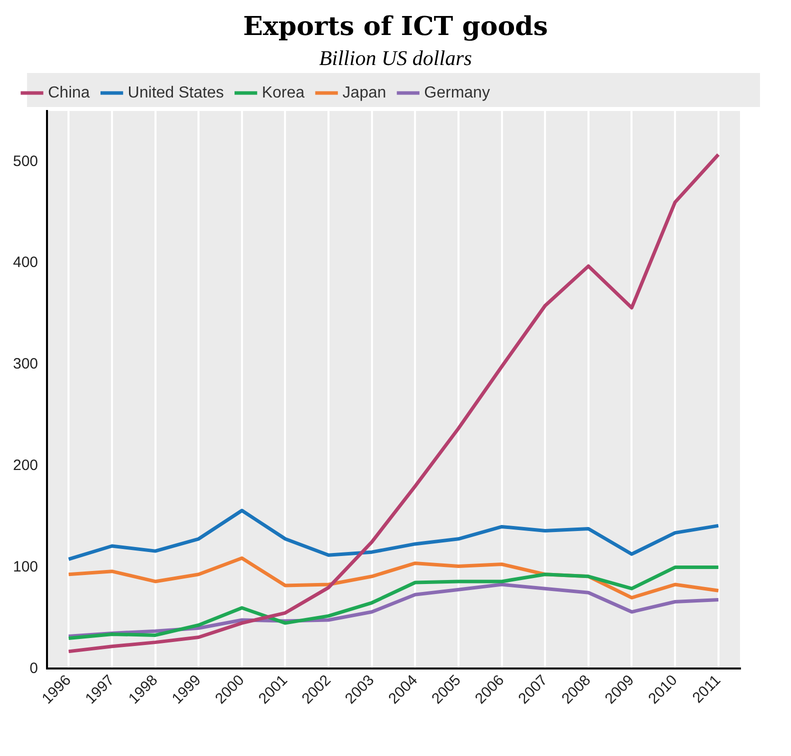 The width and height of the screenshot is (791, 756). I want to click on y-tick-label: 0, so click(34, 668).